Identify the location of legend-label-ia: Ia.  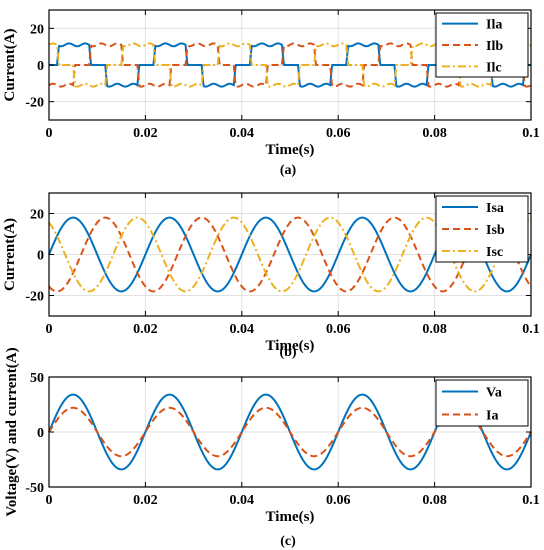
(492, 416).